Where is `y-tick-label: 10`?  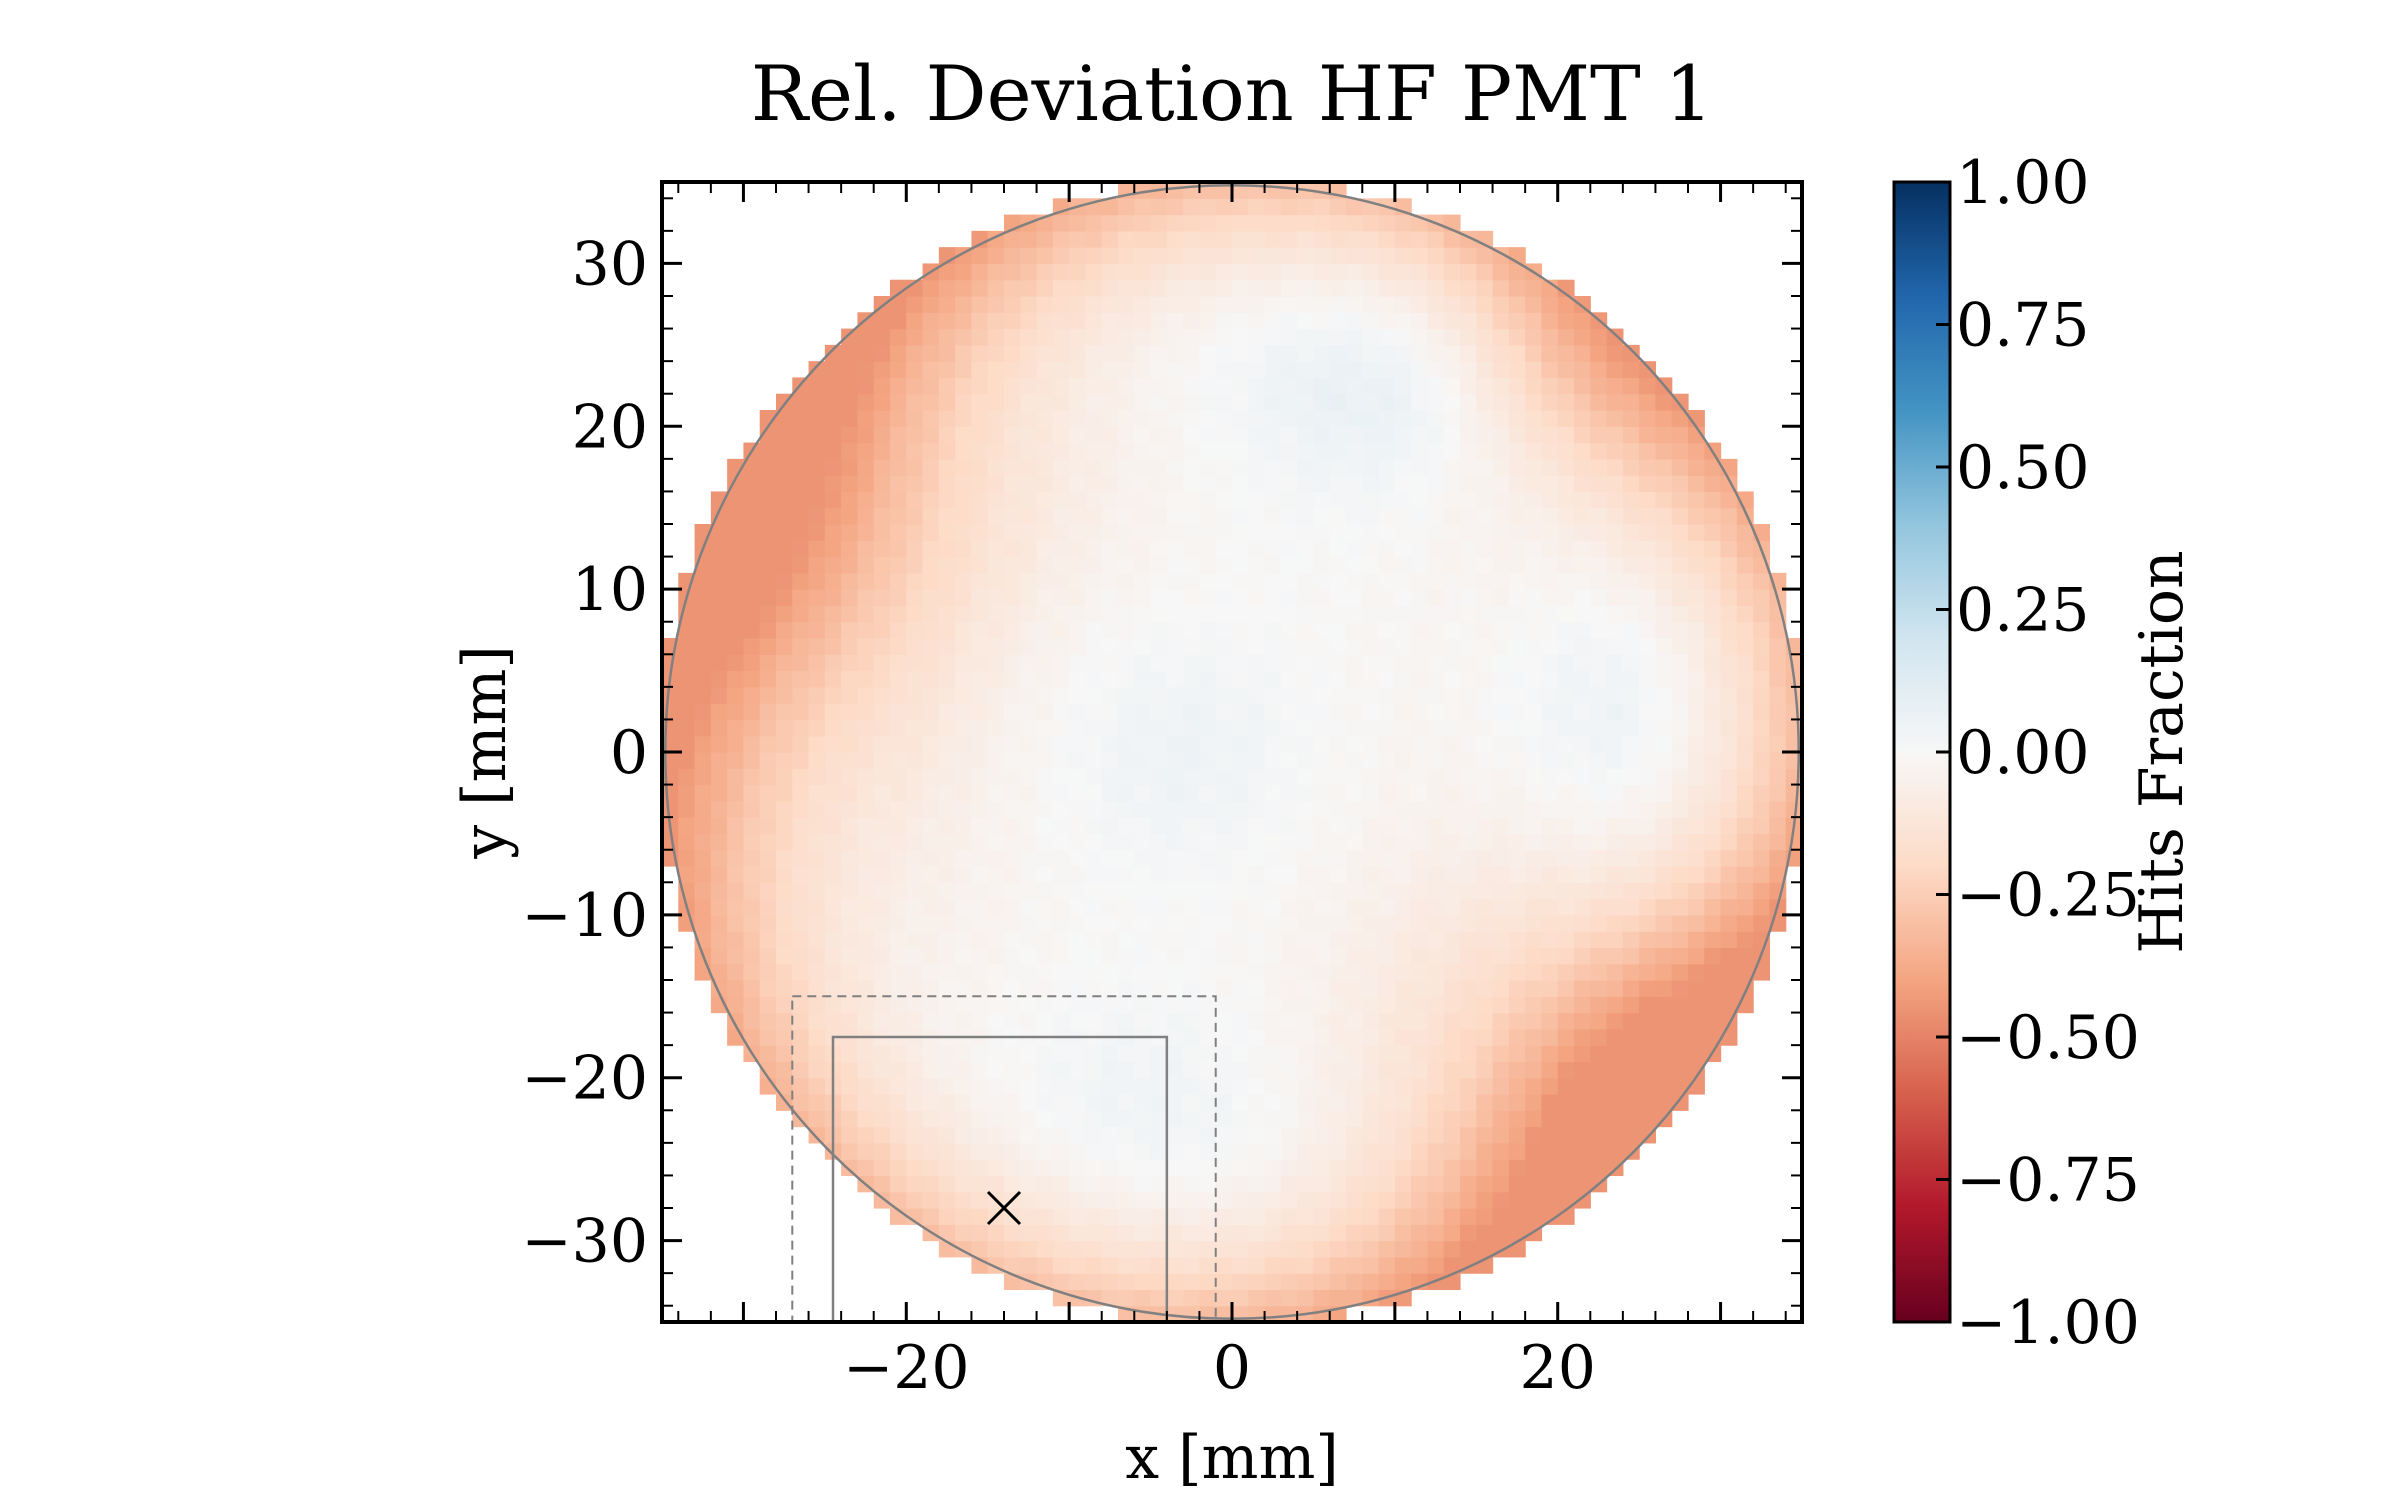
y-tick-label: 10 is located at coordinates (610, 590).